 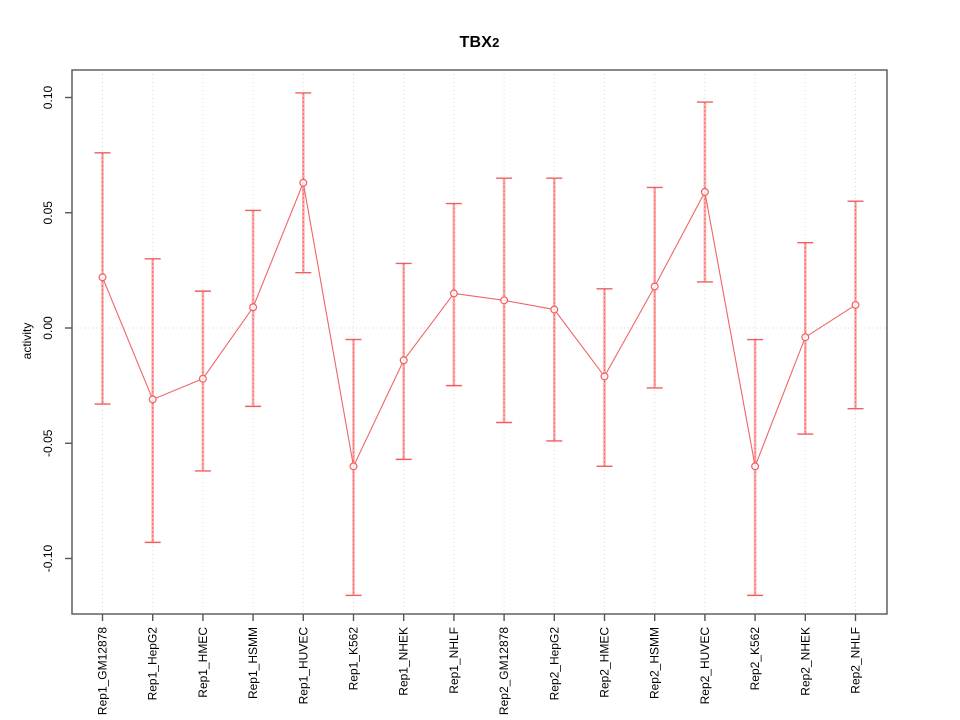 I want to click on x-tick-label: Rep1_GM12878, so click(x=103, y=671).